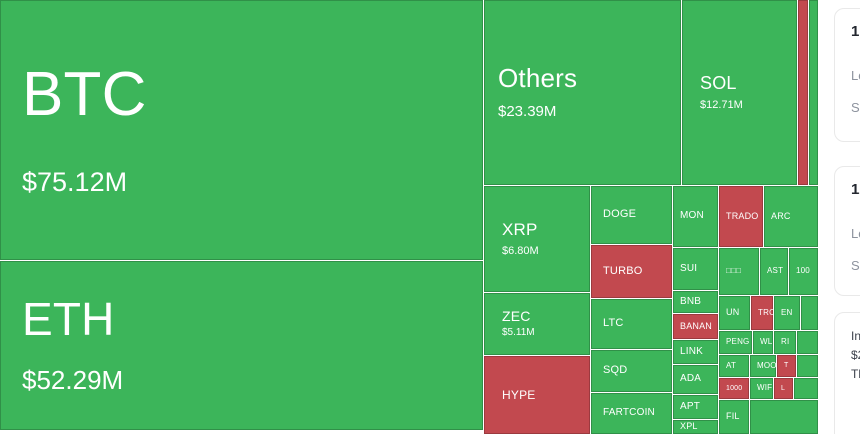 The width and height of the screenshot is (860, 434). What do you see at coordinates (781, 215) in the screenshot?
I see `cell-symbol: ARC` at bounding box center [781, 215].